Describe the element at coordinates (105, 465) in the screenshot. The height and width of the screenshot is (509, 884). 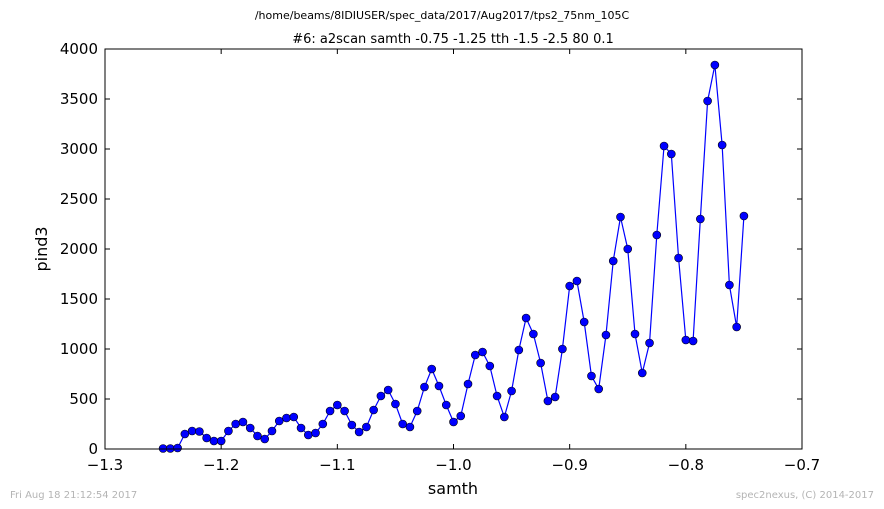
I see `x-tick-label: −1.3` at that location.